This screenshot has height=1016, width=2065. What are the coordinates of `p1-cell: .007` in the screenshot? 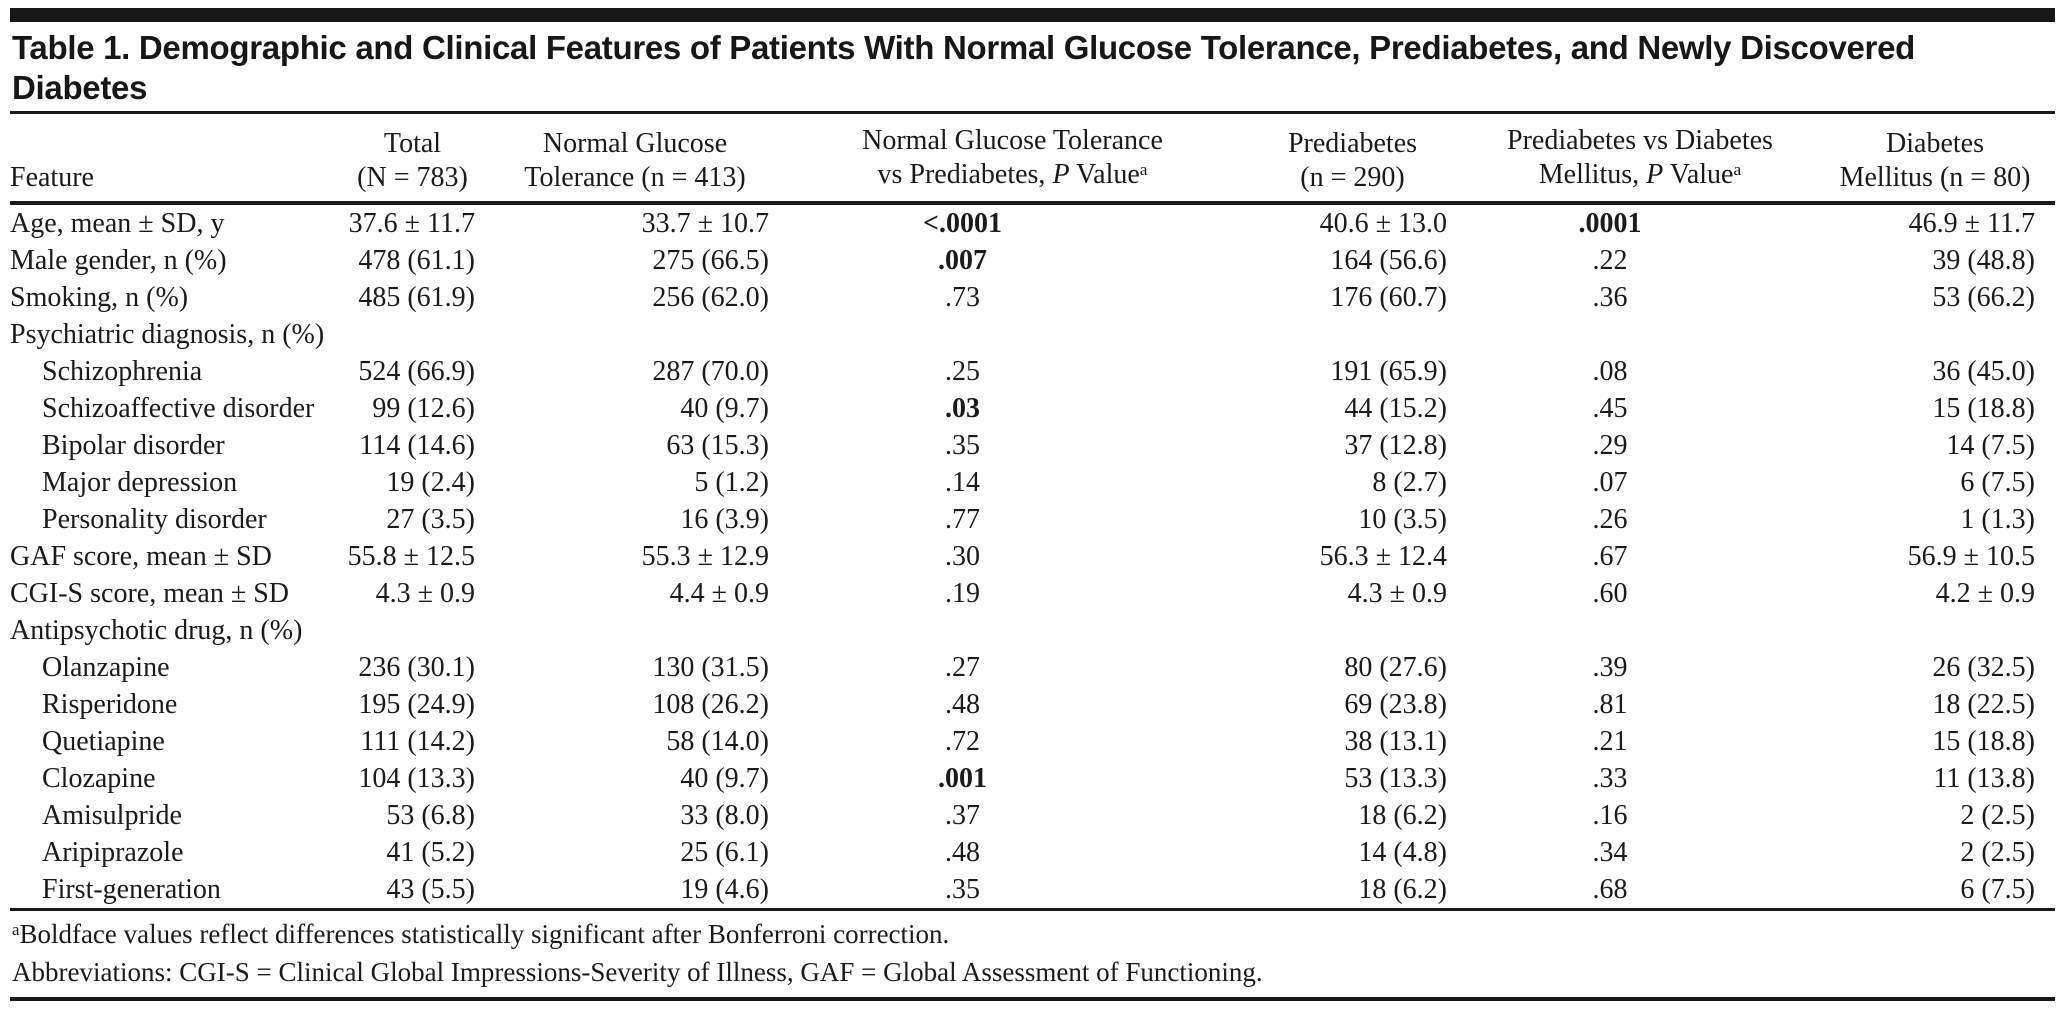 It's located at (962, 260).